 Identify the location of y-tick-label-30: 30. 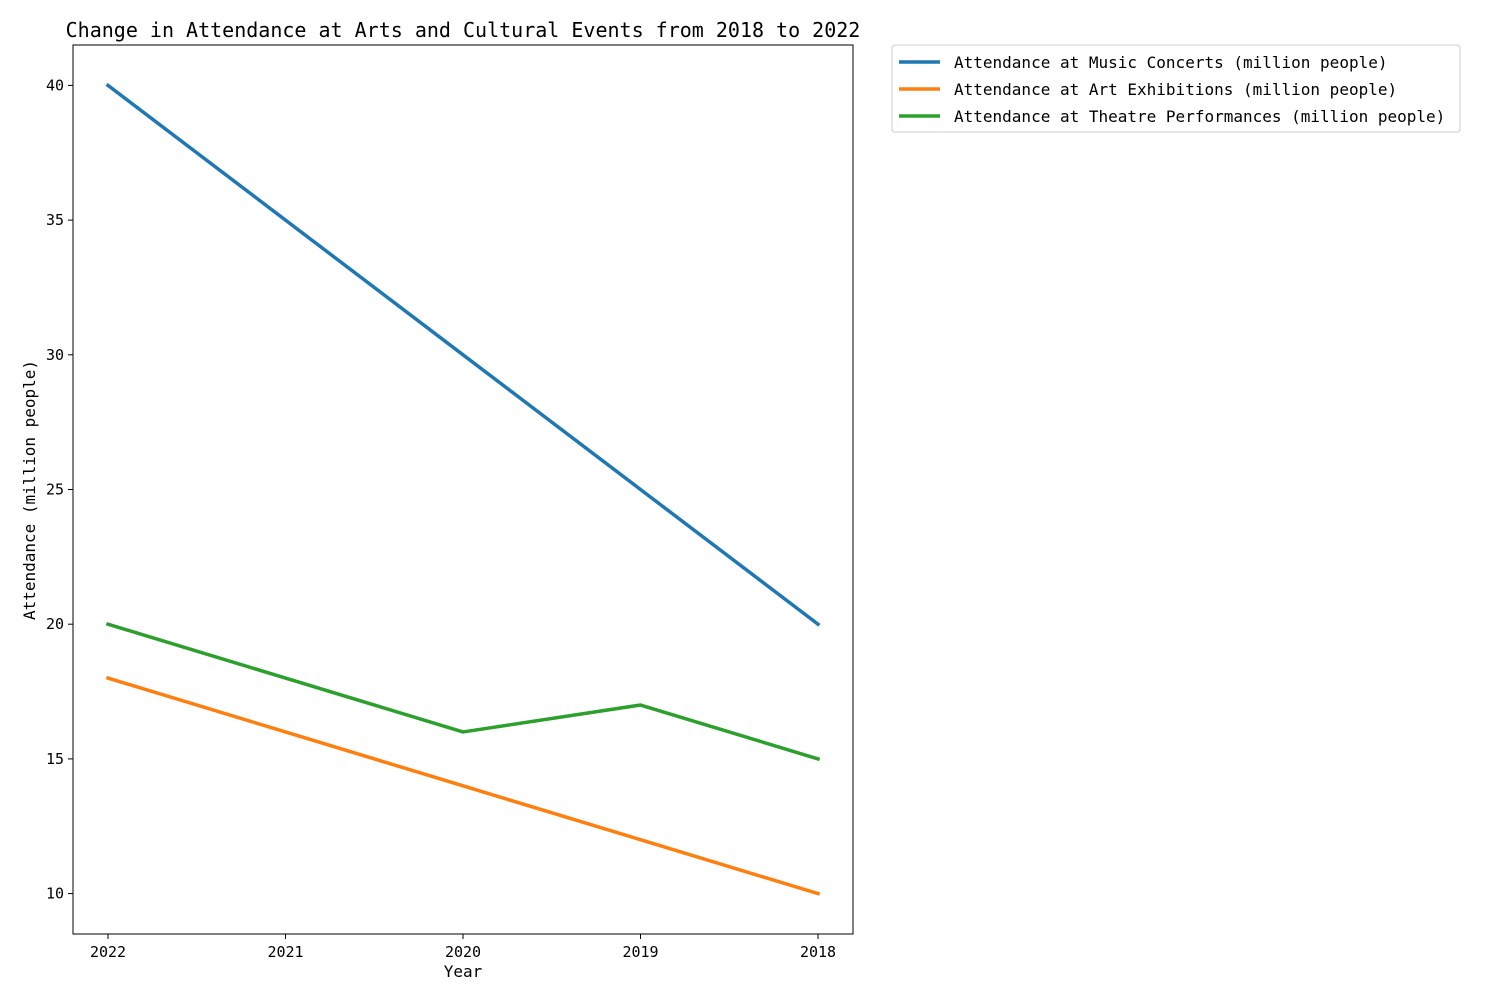
(55, 355).